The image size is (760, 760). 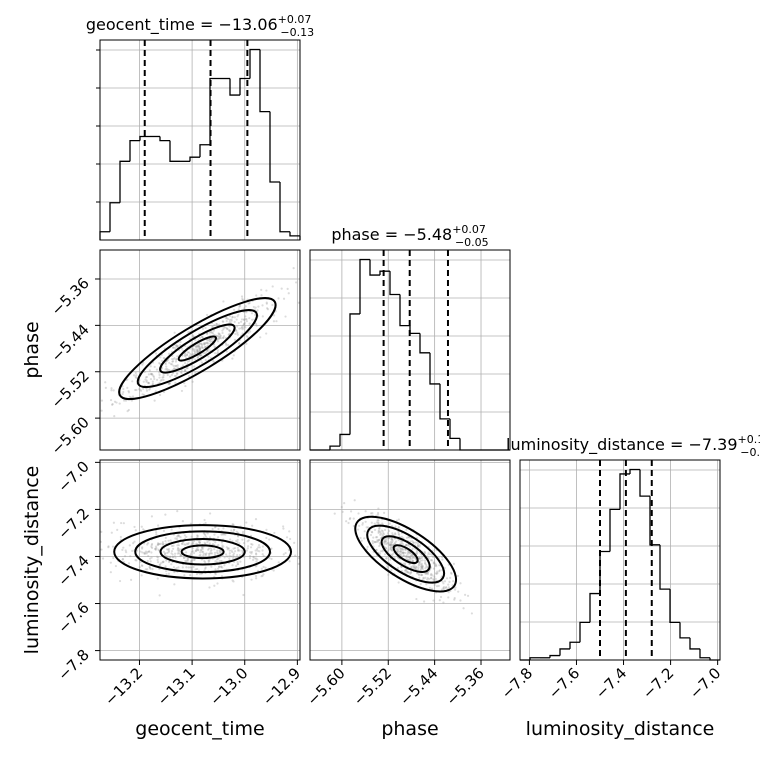 I want to click on xtick-label-luminosity_distance: −7.2, so click(x=658, y=683).